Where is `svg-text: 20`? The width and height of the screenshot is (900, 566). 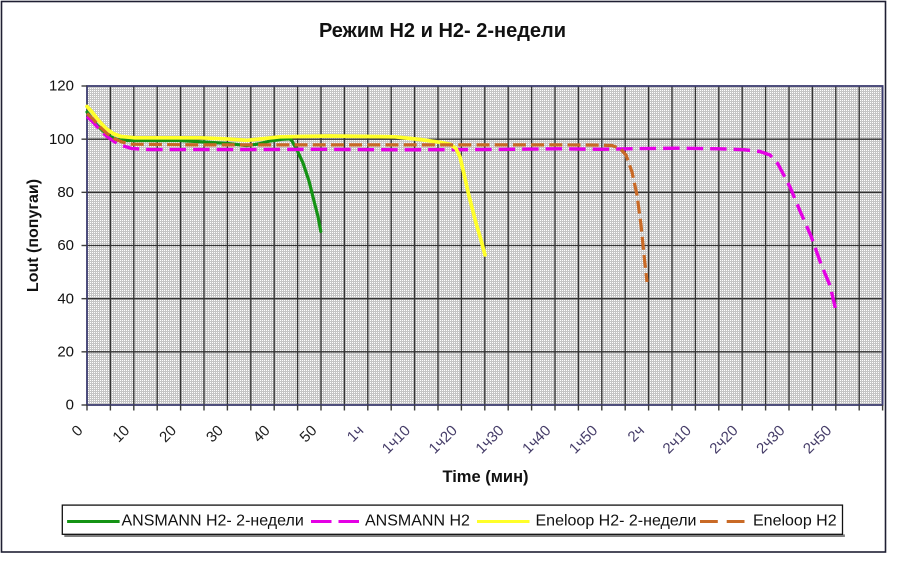
svg-text: 20 is located at coordinates (65, 351).